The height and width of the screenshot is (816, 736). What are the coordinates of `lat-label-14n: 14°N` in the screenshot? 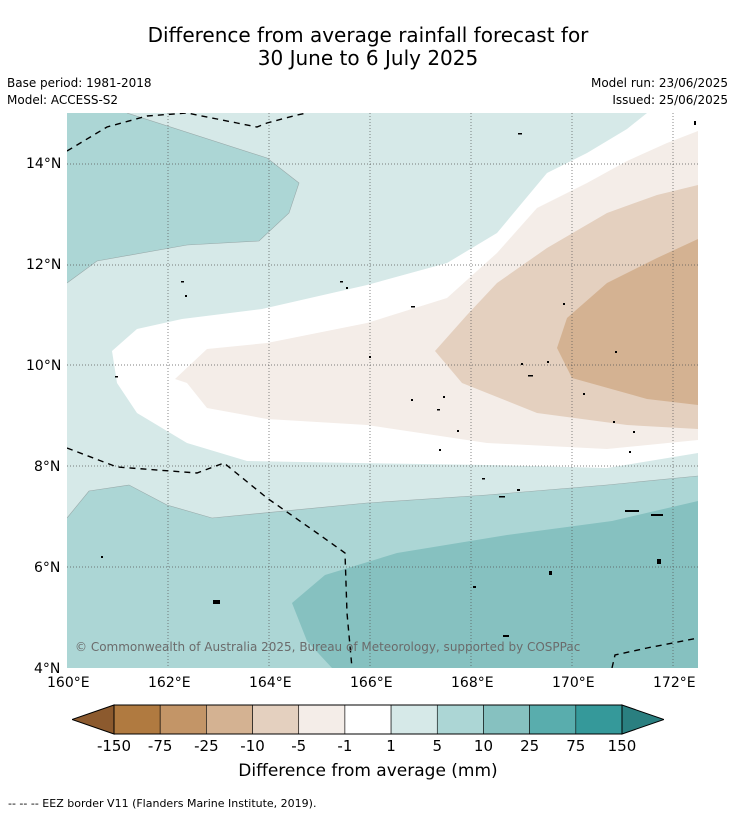 It's located at (44, 164).